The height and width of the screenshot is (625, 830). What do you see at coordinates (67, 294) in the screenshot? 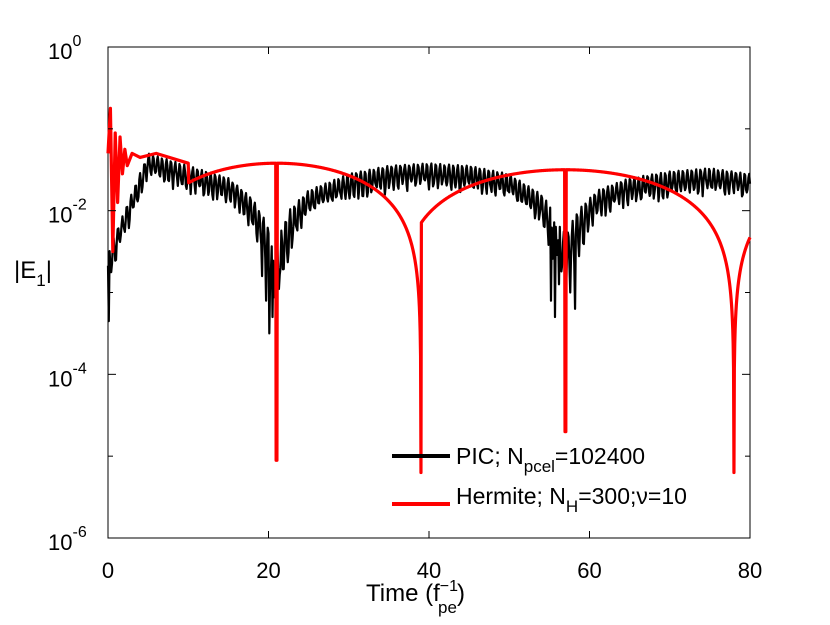
I see `y-tick-labels: 10⁰ 10⁻² 10⁻⁴ 10⁻⁶` at bounding box center [67, 294].